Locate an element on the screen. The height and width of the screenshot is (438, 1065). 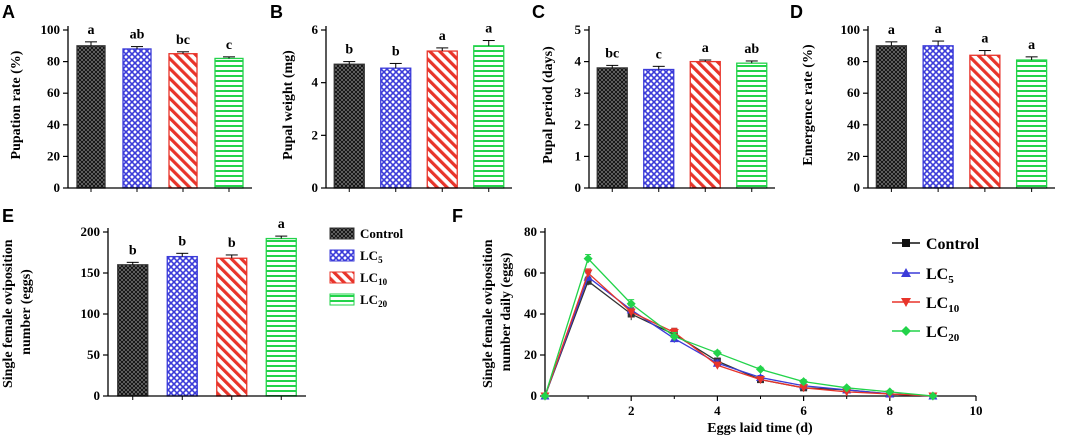
legend-label-lc10: LC10 is located at coordinates (374, 278).